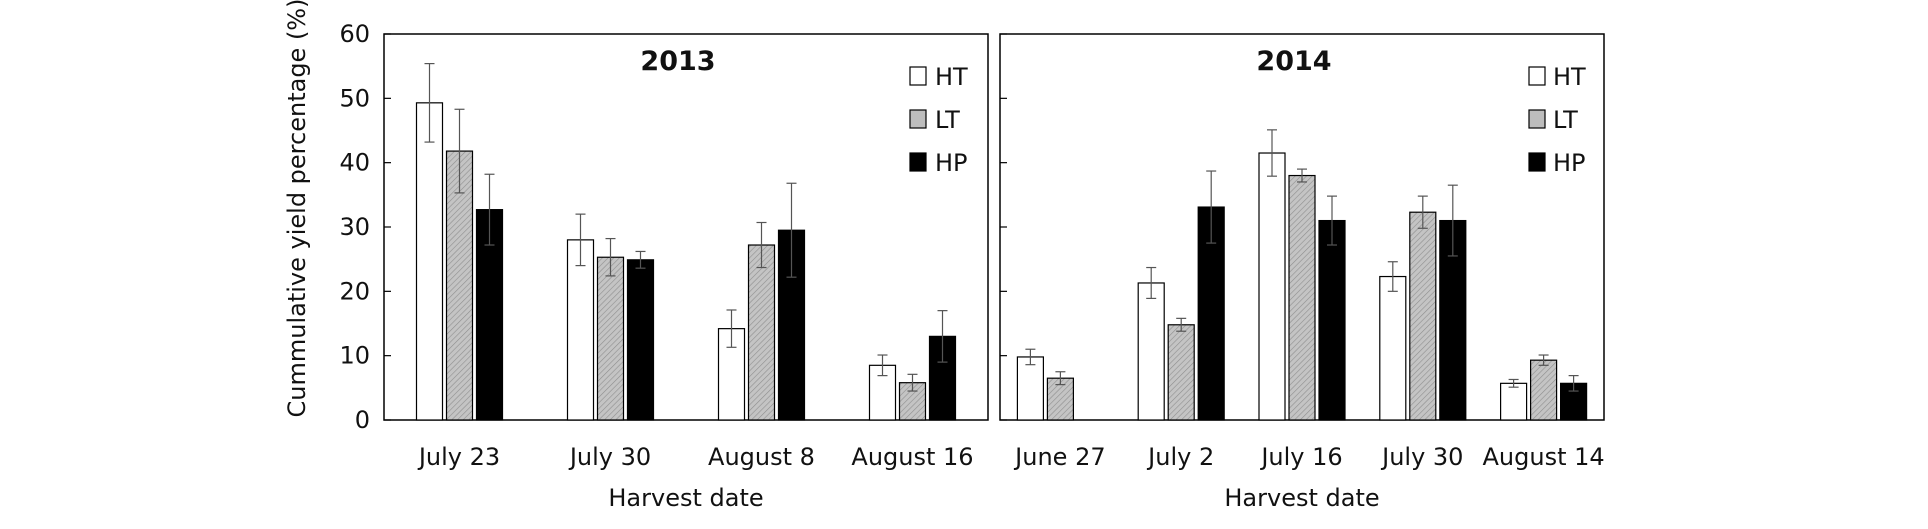 This screenshot has height=529, width=1928. I want to click on y-tick-label: 50, so click(354, 98).